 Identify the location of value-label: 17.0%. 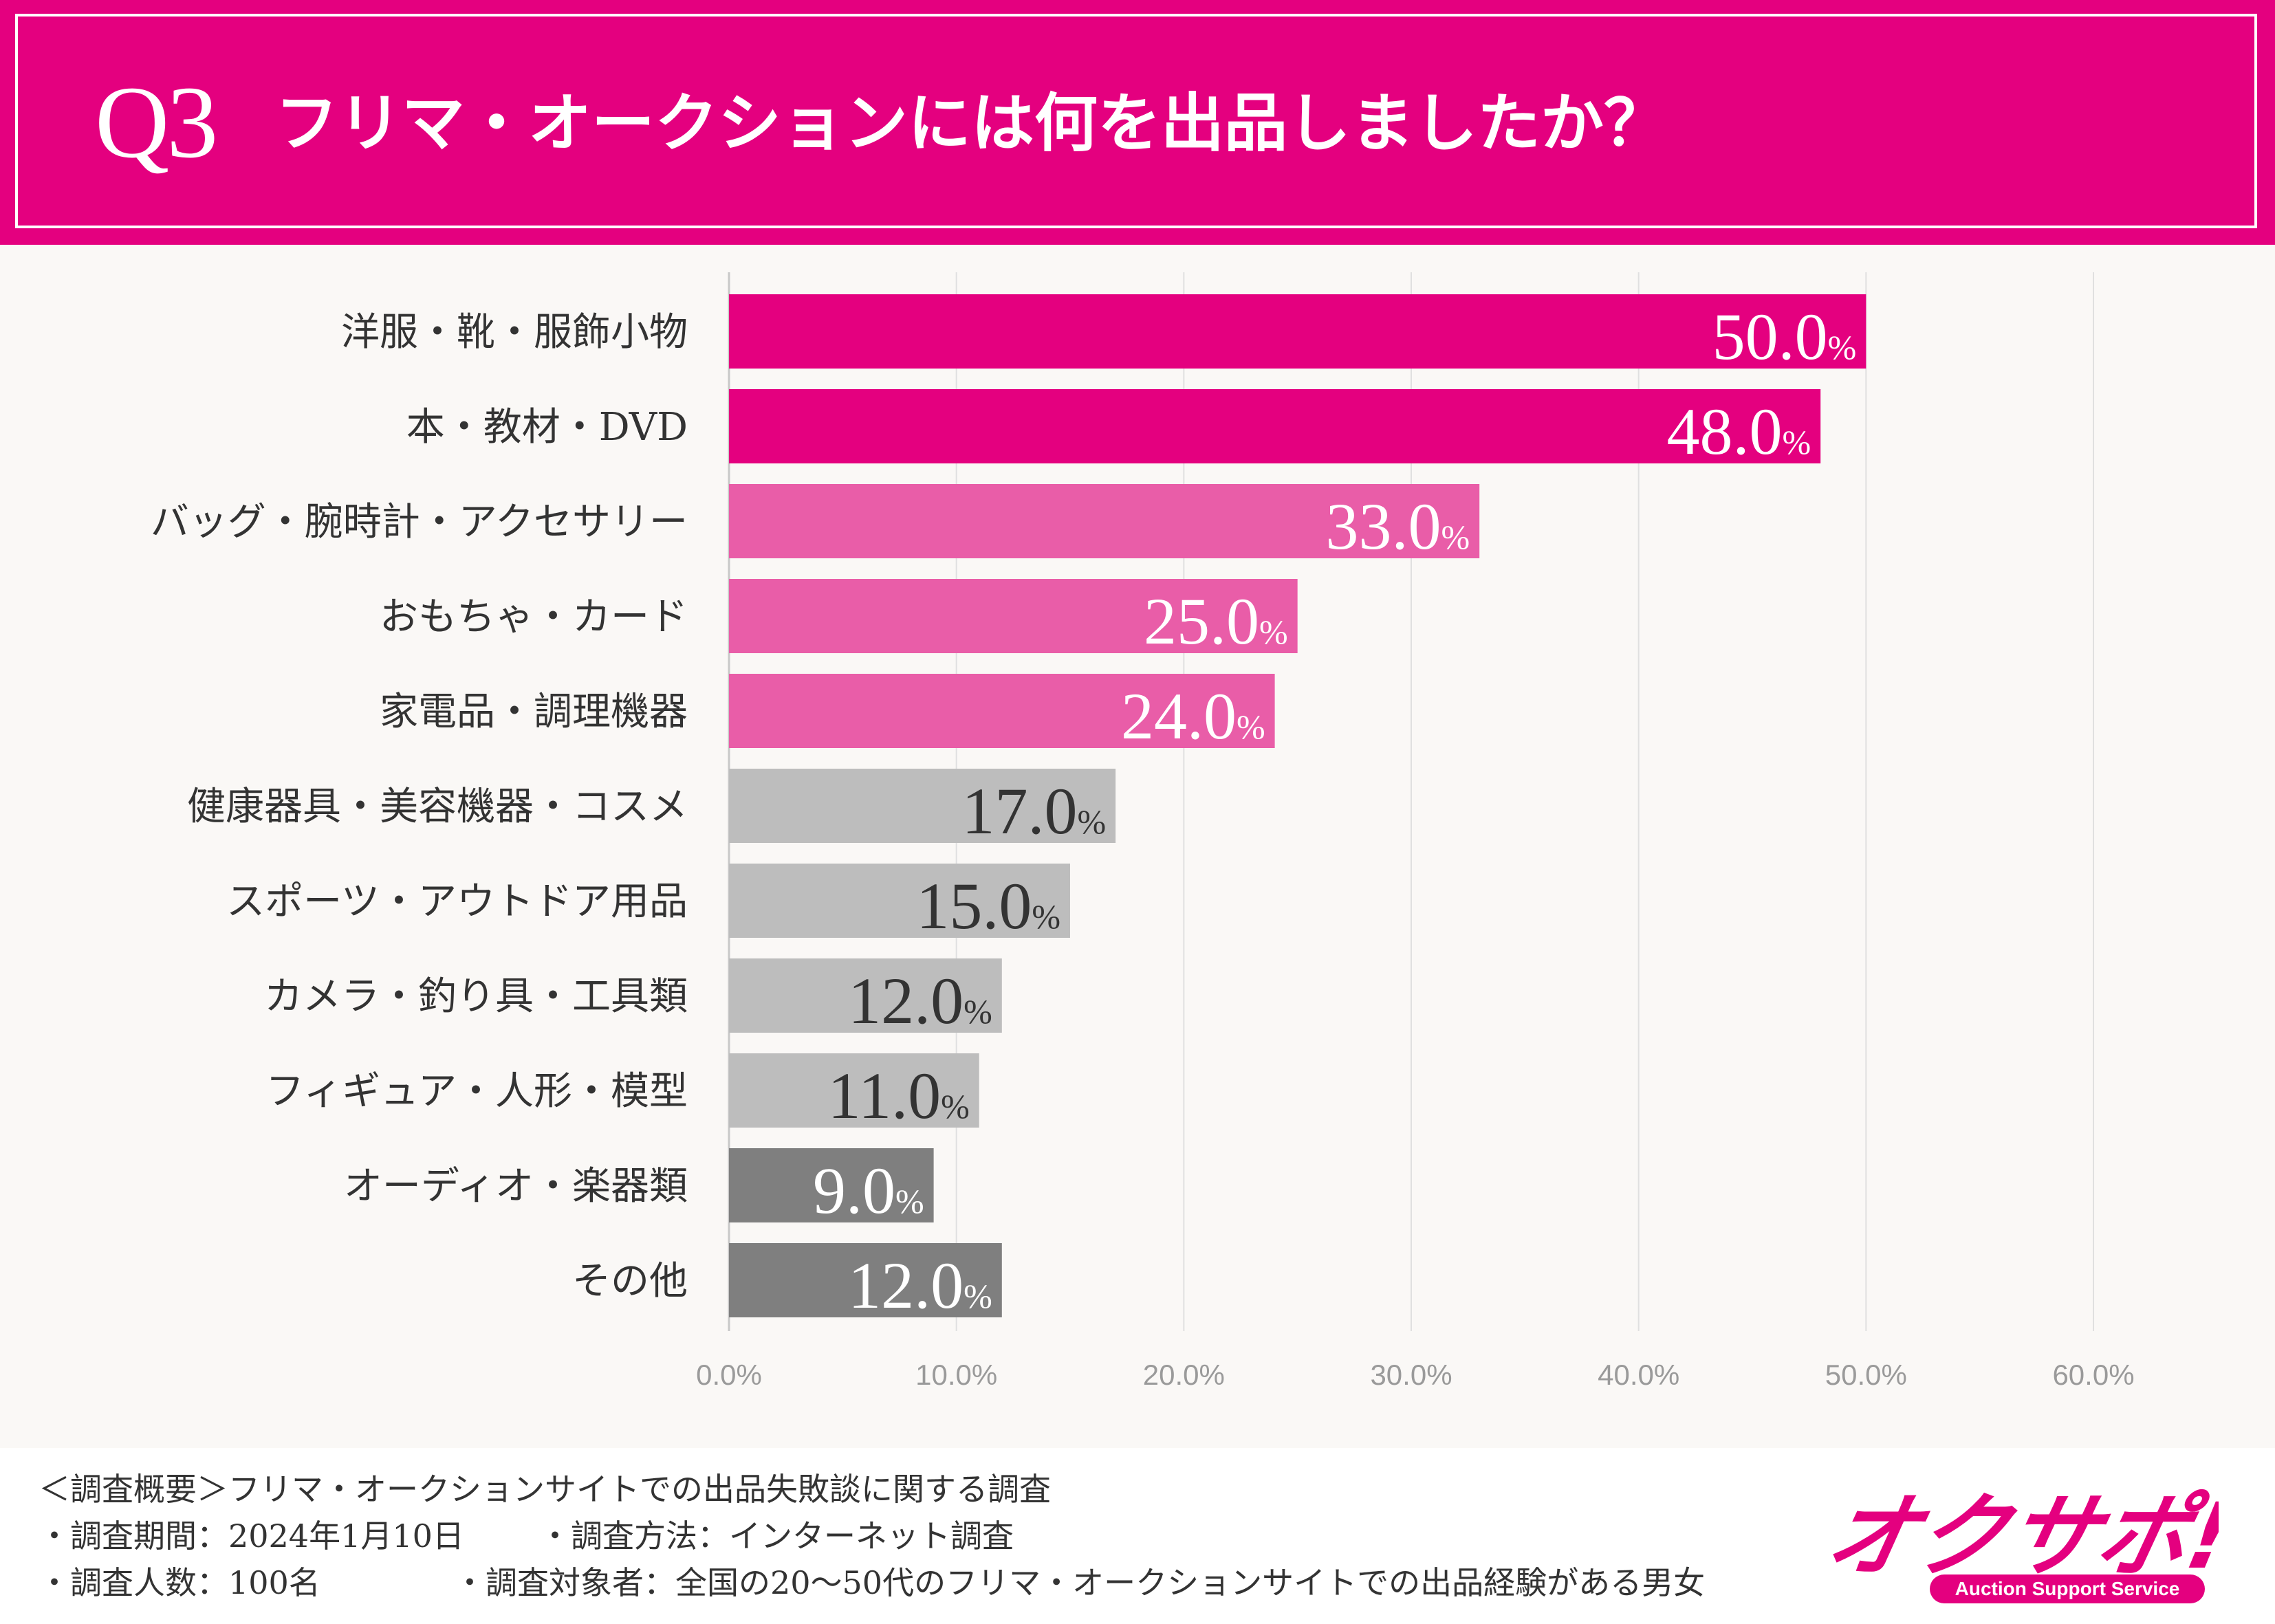
(1033, 811).